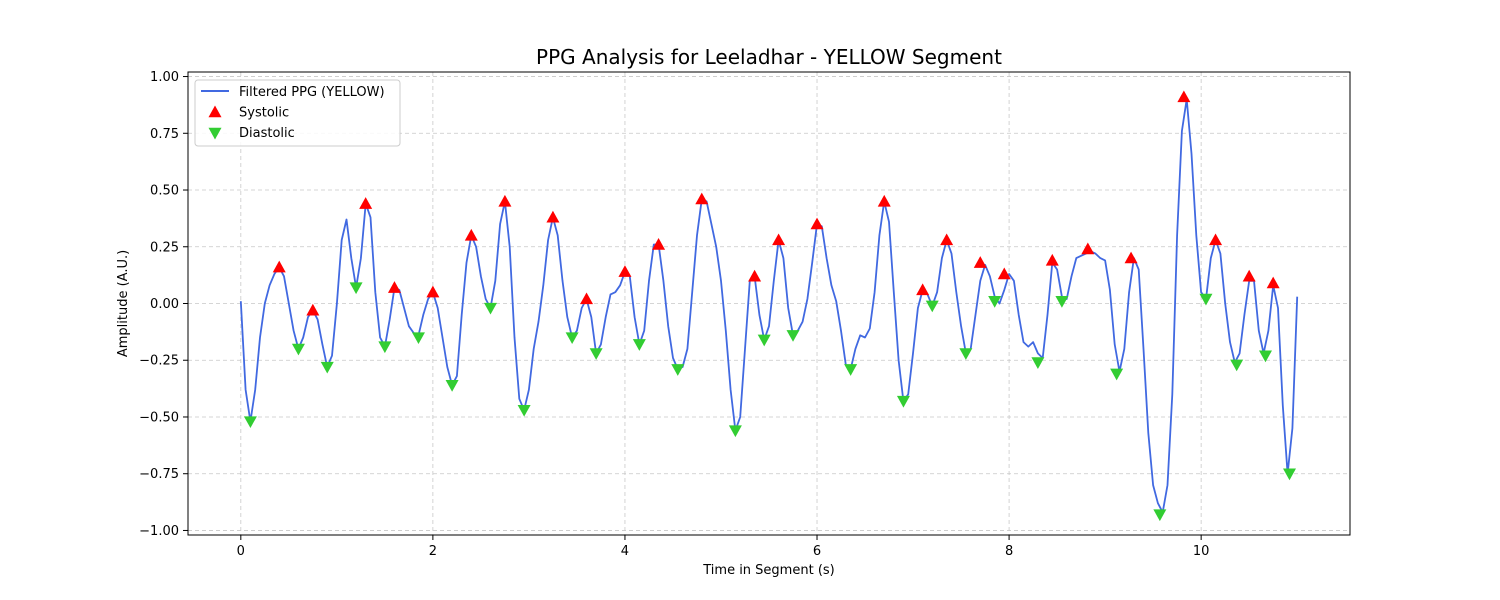 This screenshot has width=1500, height=600. Describe the element at coordinates (159, 417) in the screenshot. I see `y-tick-label: −0.50` at that location.